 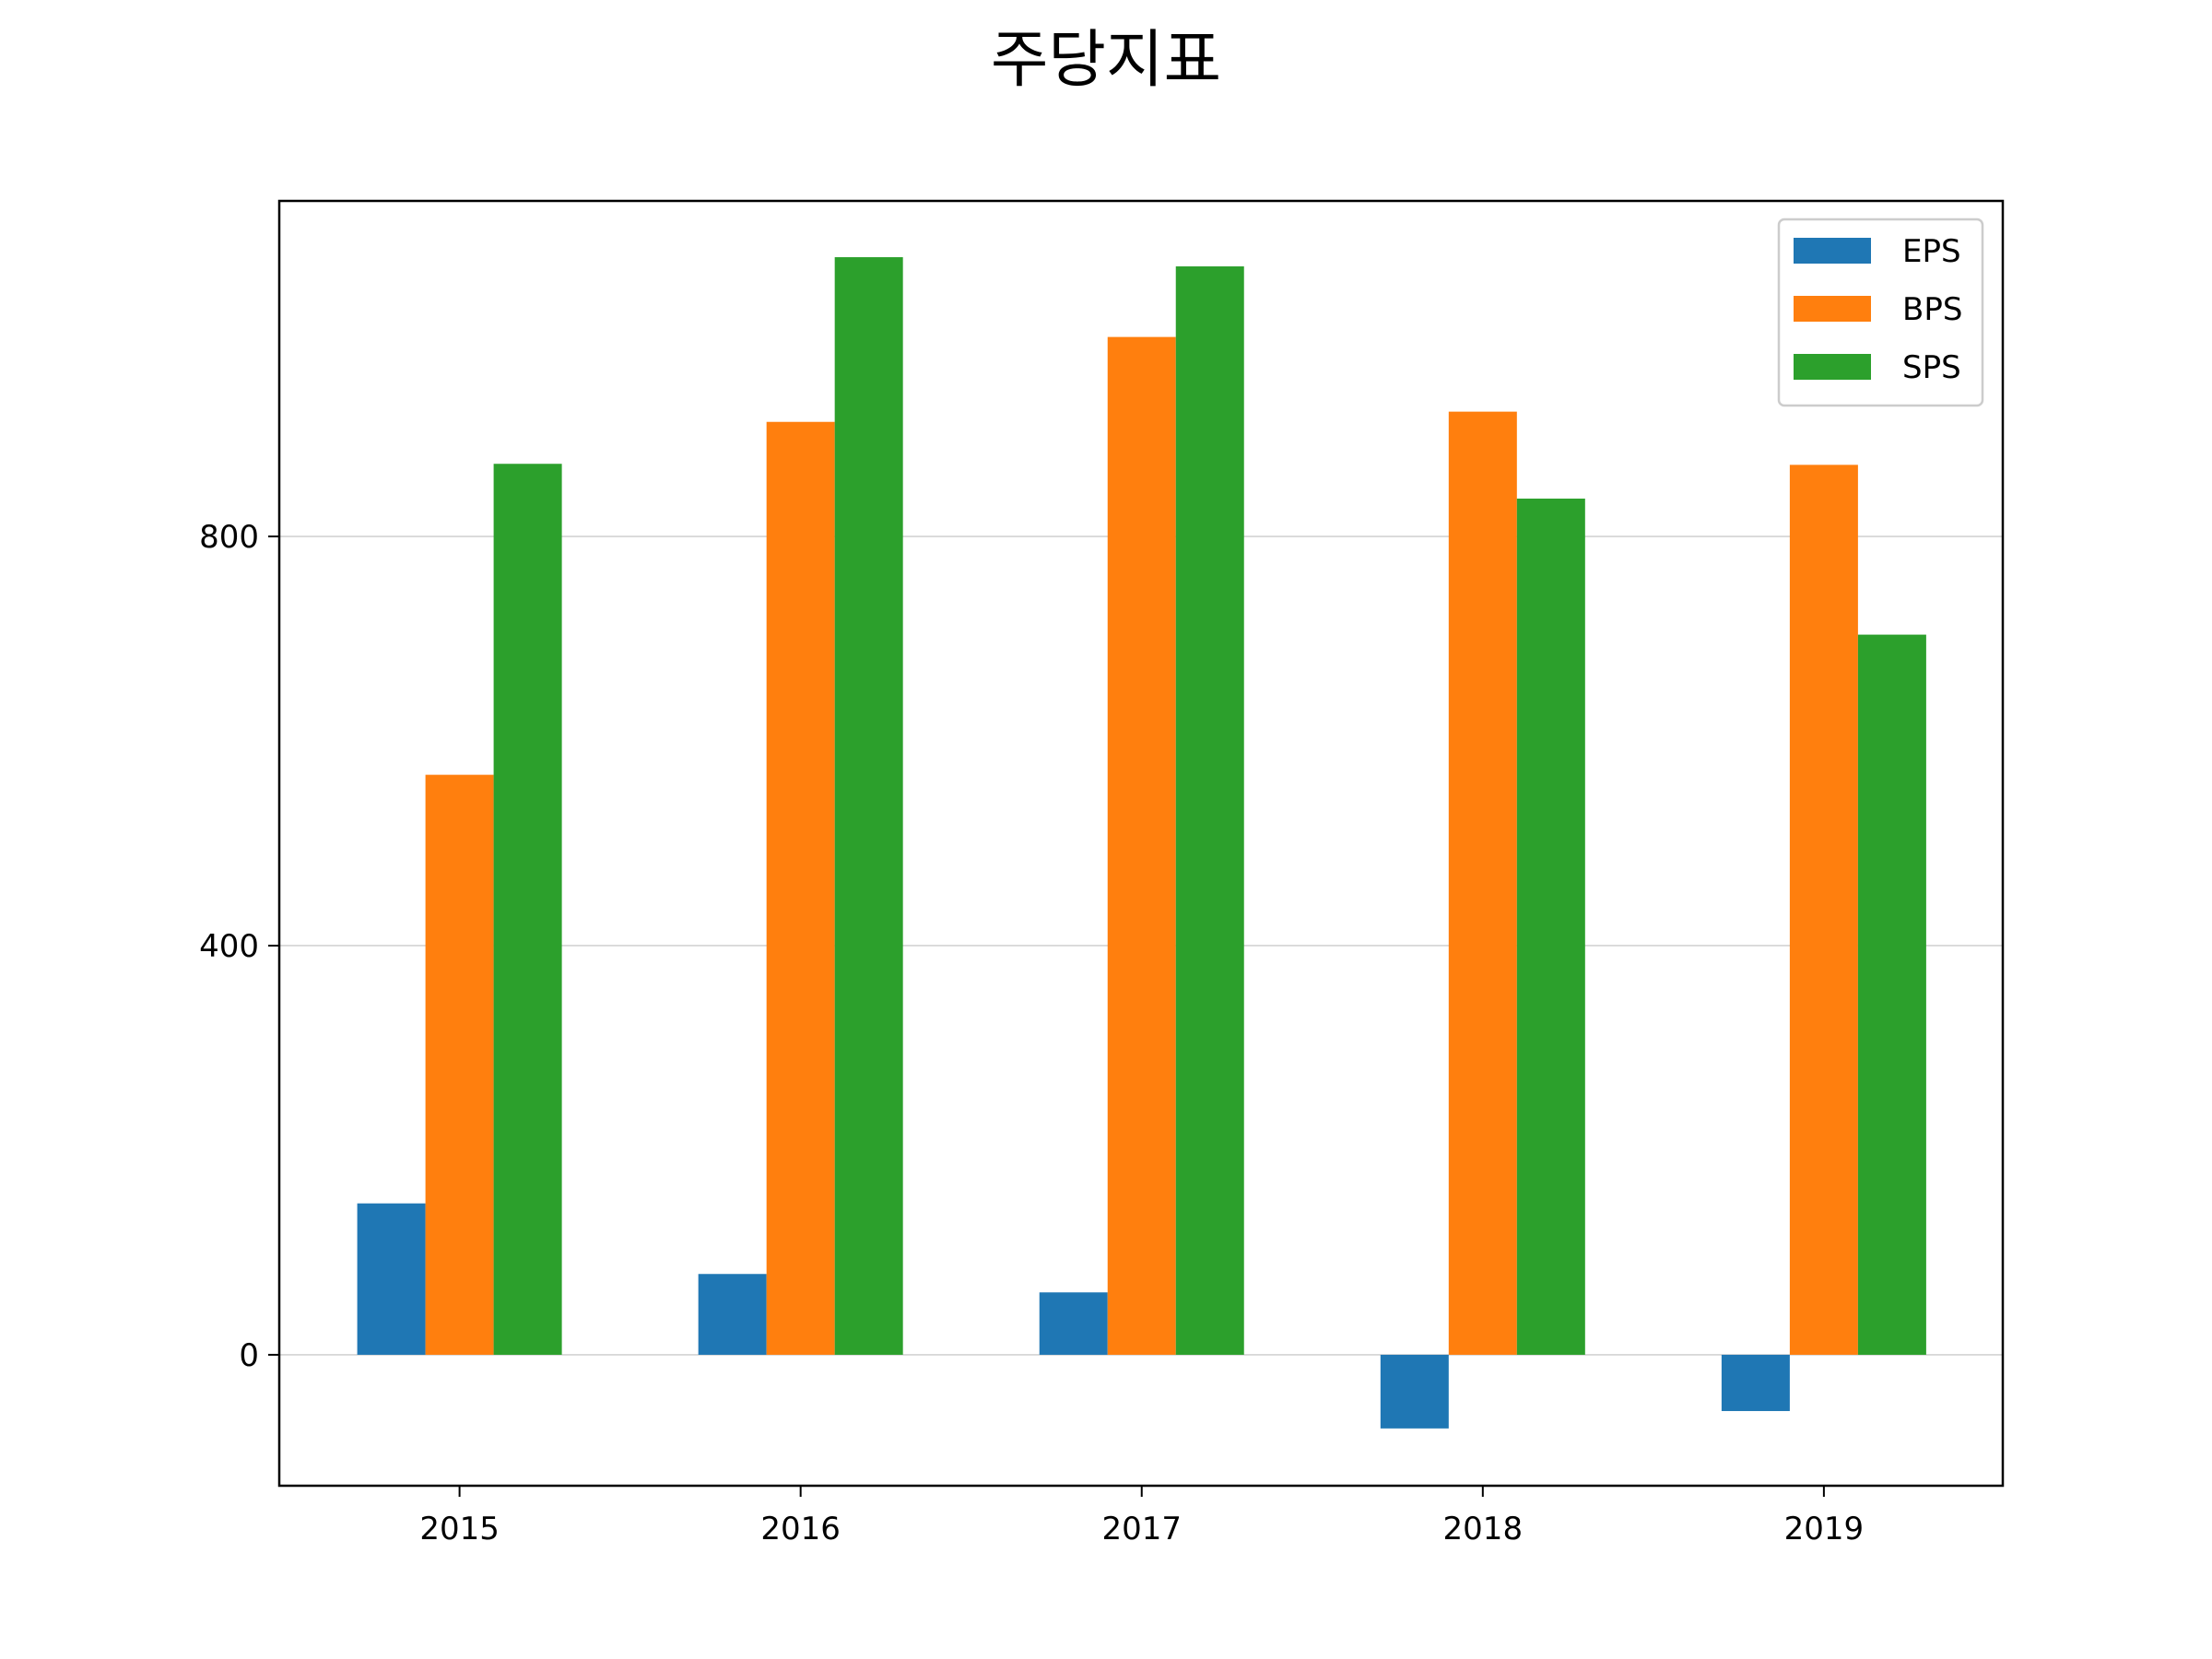 What do you see at coordinates (1832, 251) in the screenshot?
I see `legend-swatch-eps` at bounding box center [1832, 251].